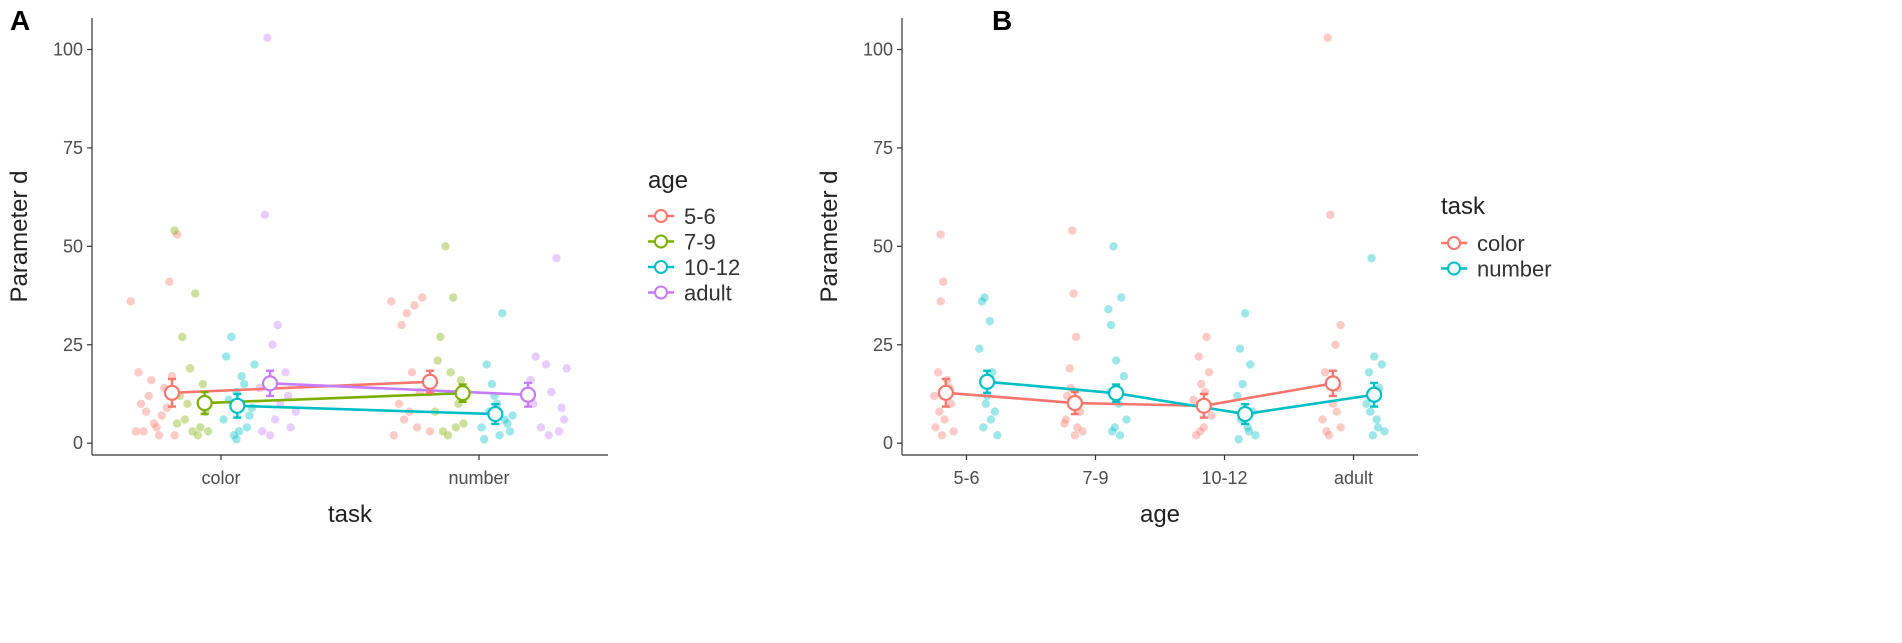 Image resolution: width=1902 pixels, height=643 pixels. What do you see at coordinates (712, 267) in the screenshot?
I see `panel-a-legend-label: 10-12` at bounding box center [712, 267].